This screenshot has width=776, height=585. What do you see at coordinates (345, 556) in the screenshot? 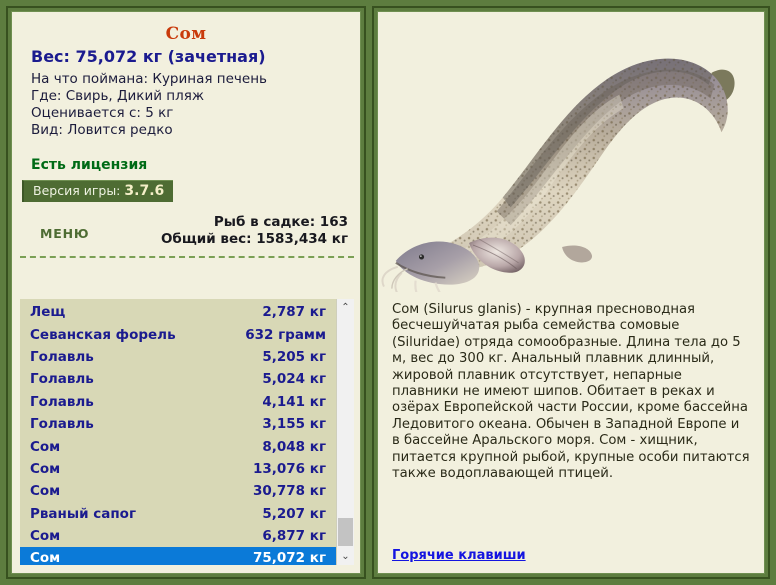
I see `scroll-down-icon: ⌄` at bounding box center [345, 556].